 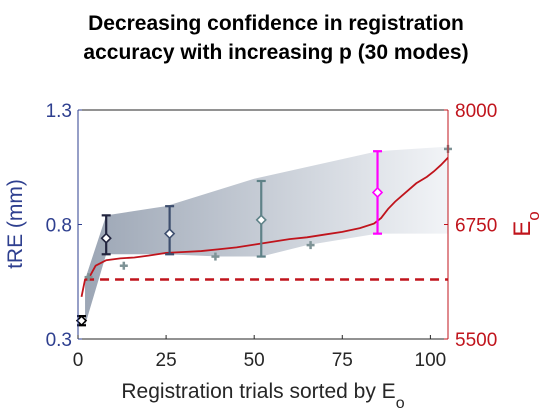 I want to click on y-left-ticks: 0.3 0.8 1.3, so click(x=64, y=226).